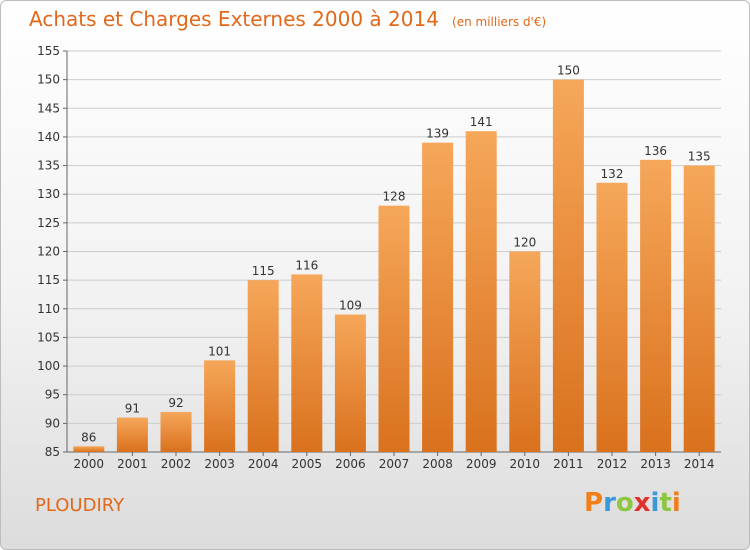 This screenshot has width=750, height=550. Describe the element at coordinates (307, 464) in the screenshot. I see `x-tick-label: 2005` at that location.